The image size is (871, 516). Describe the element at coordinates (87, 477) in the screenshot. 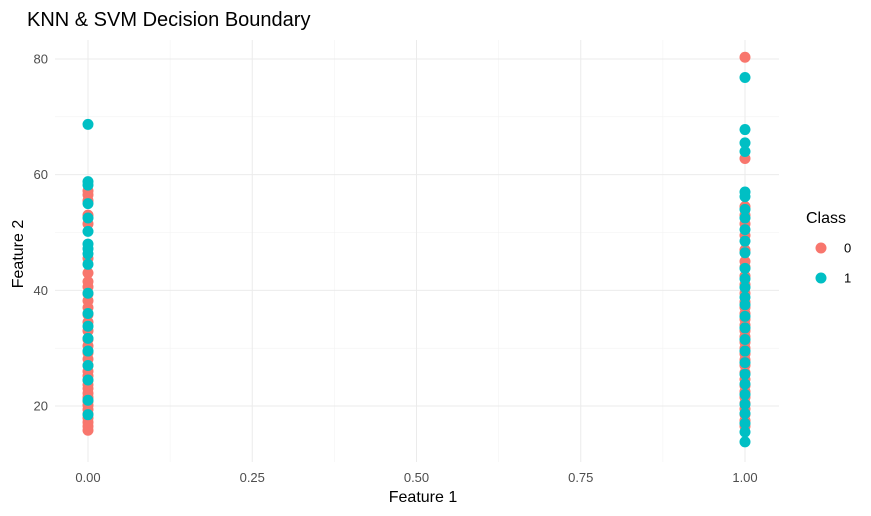

I see `x-tick-label: 0.00` at that location.